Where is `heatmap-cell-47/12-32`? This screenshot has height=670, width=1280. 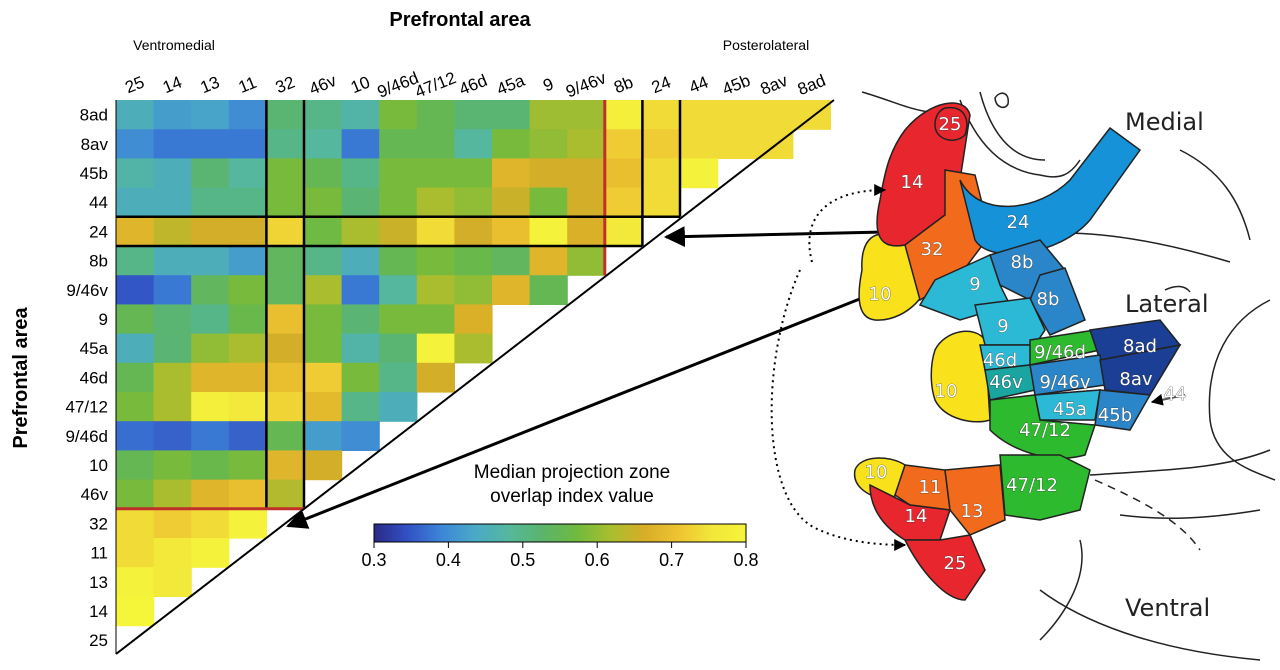
heatmap-cell-47/12-32 is located at coordinates (285, 407).